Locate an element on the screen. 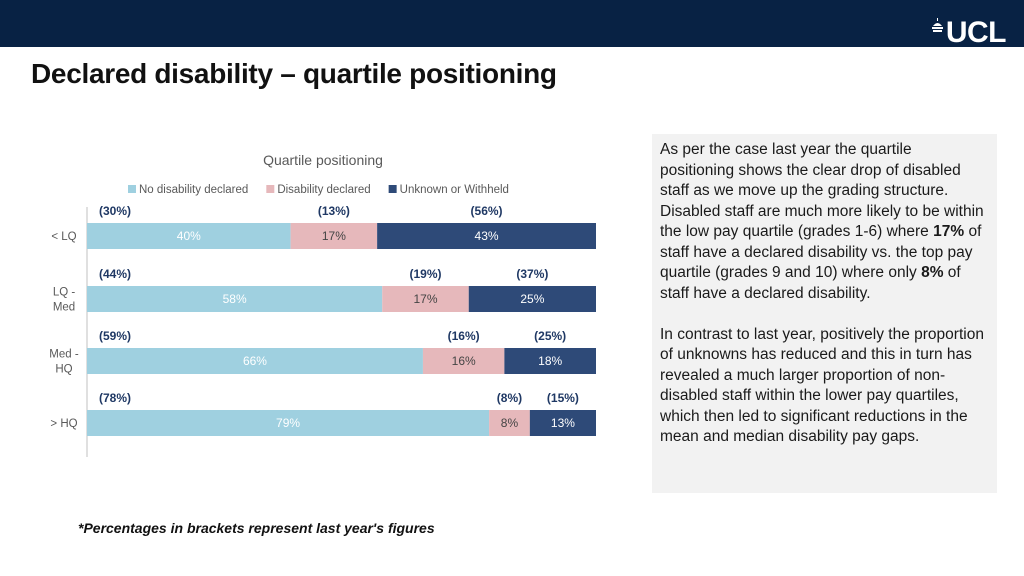  logo-text: UCL is located at coordinates (976, 32).